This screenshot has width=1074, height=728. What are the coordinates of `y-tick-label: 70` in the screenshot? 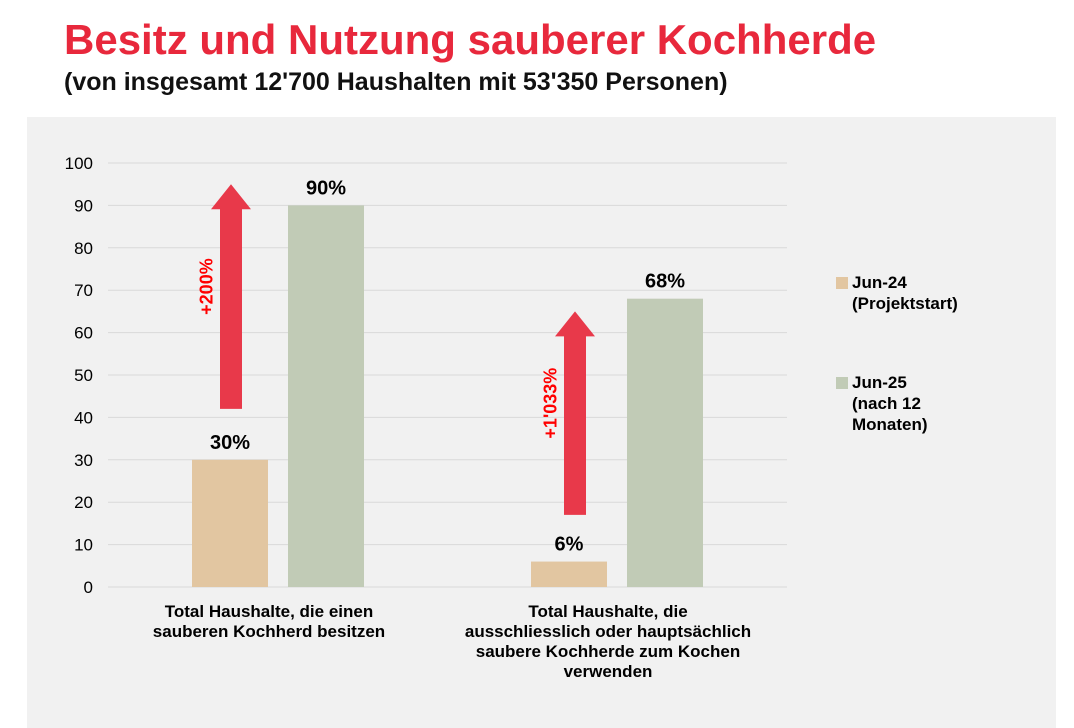 It's located at (83, 290).